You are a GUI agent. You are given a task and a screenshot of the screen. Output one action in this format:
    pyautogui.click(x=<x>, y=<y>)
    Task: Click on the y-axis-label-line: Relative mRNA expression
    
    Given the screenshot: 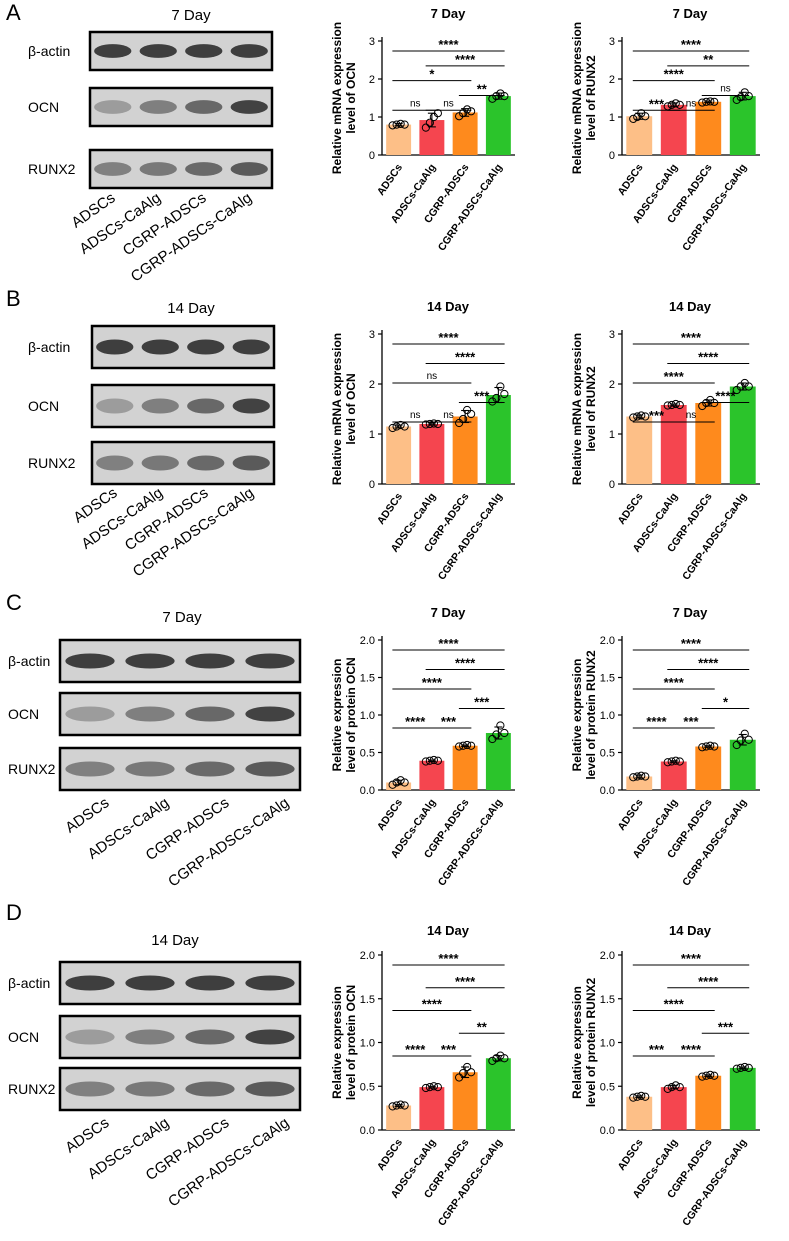 What is the action you would take?
    pyautogui.click(x=337, y=409)
    